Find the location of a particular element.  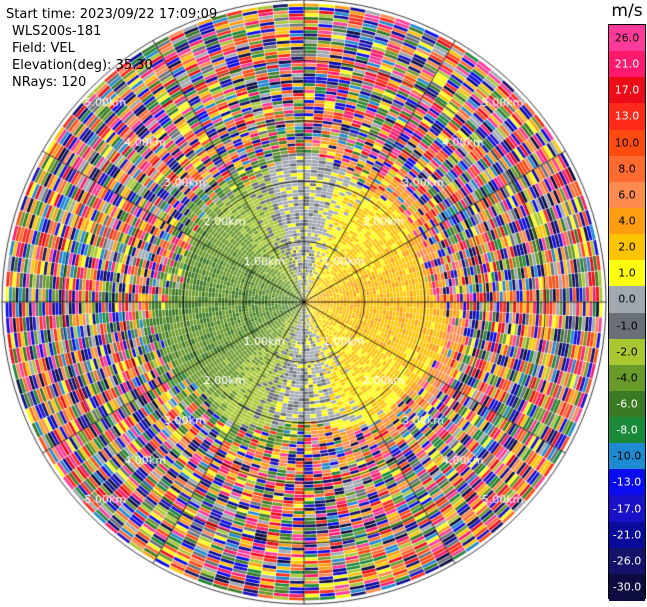

elevation-label: Elevation(deg): 35.30 is located at coordinates (82, 65).